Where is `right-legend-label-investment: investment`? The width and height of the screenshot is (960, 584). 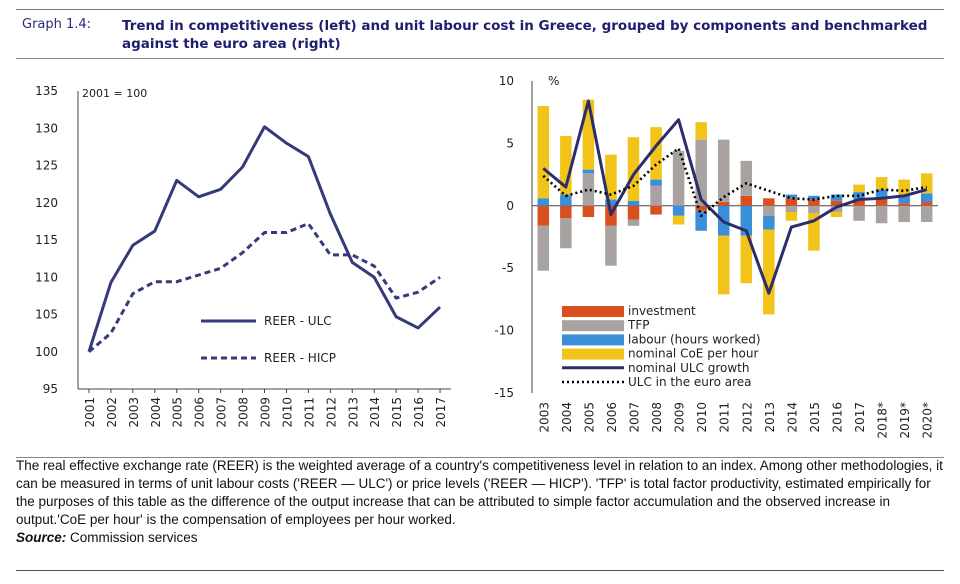 right-legend-label-investment: investment is located at coordinates (662, 311).